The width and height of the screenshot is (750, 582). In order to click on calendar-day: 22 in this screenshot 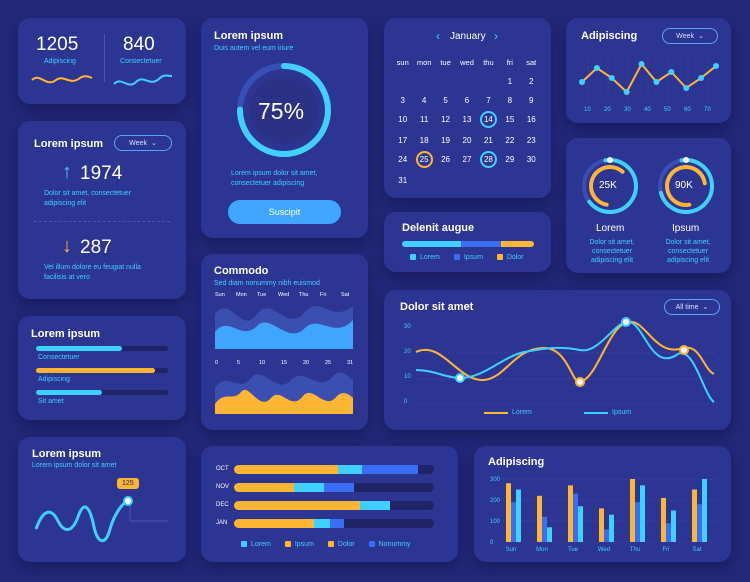, I will do `click(510, 140)`.